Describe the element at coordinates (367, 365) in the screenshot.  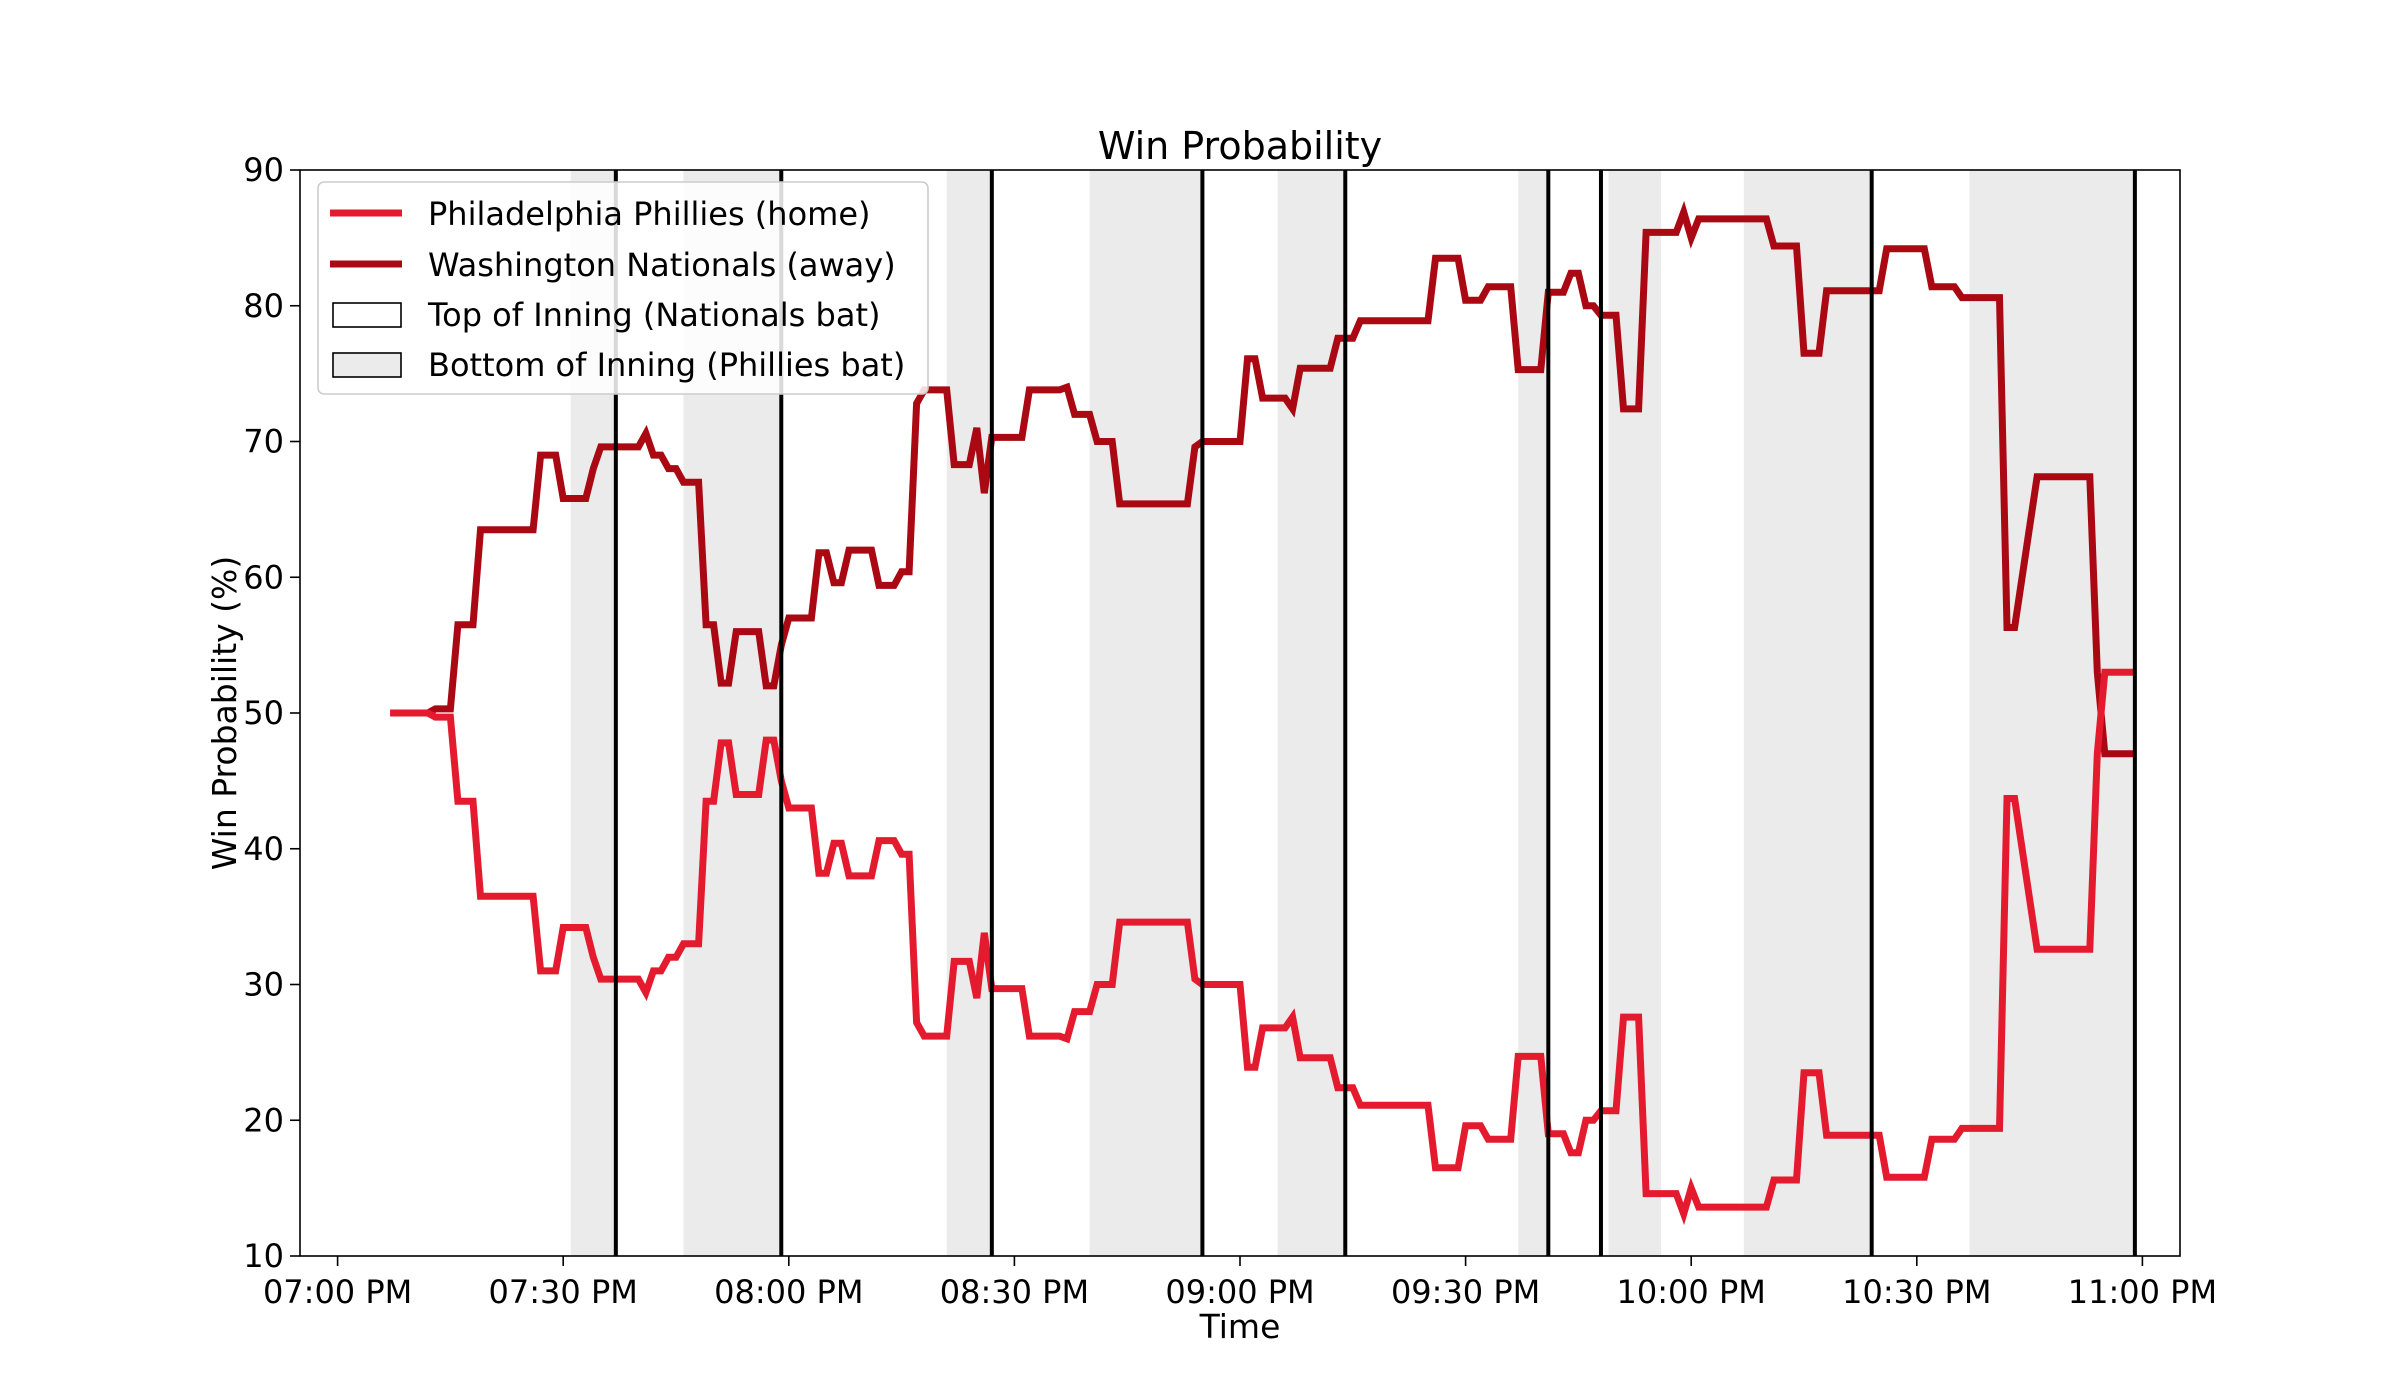
I see `legend-swatch-bottom-inning` at that location.